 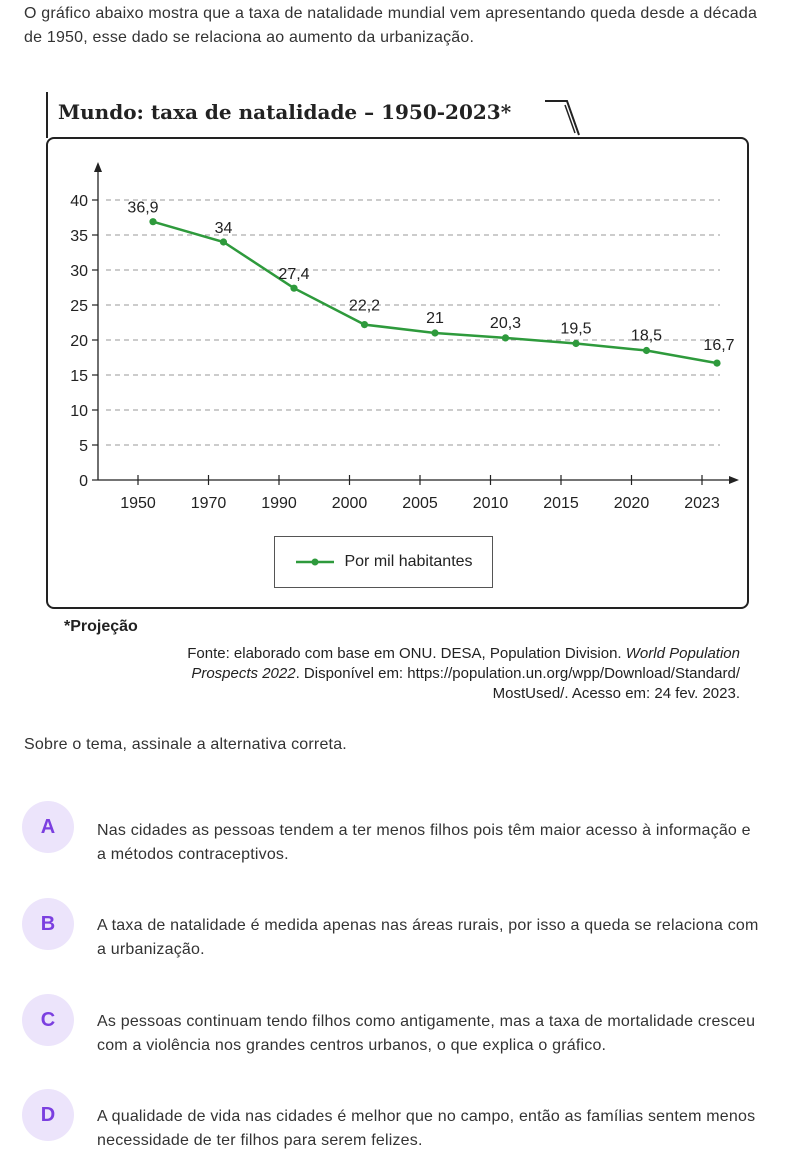 What do you see at coordinates (575, 329) in the screenshot?
I see `data-label: 19,5` at bounding box center [575, 329].